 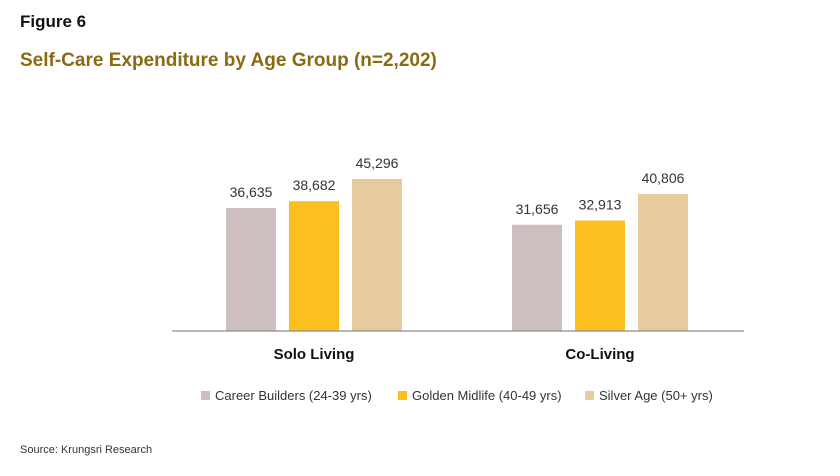 What do you see at coordinates (487, 395) in the screenshot?
I see `legend-label: Golden Midlife (40-49 yrs)` at bounding box center [487, 395].